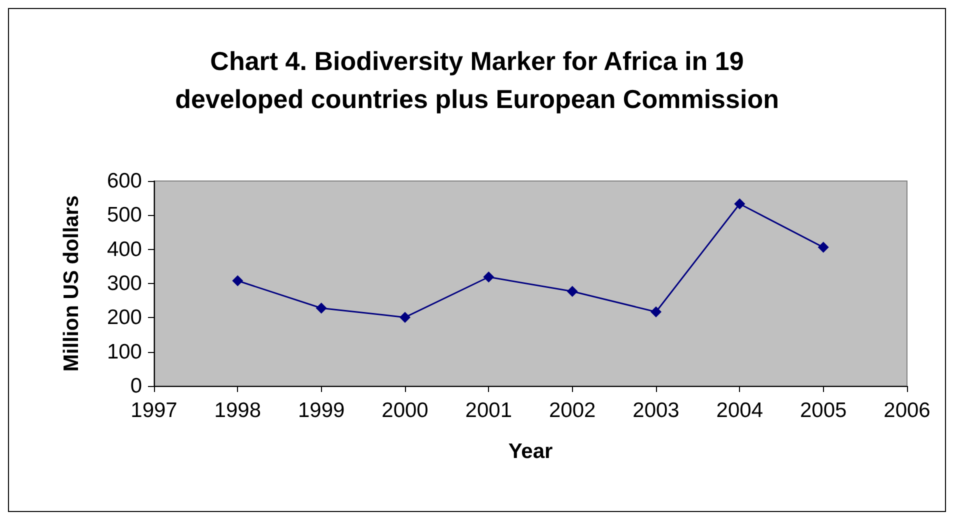  What do you see at coordinates (477, 80) in the screenshot?
I see `chart-title: Chart 4. Biodiversity Marker for Africa in 19 developed countries plus European Commission` at bounding box center [477, 80].